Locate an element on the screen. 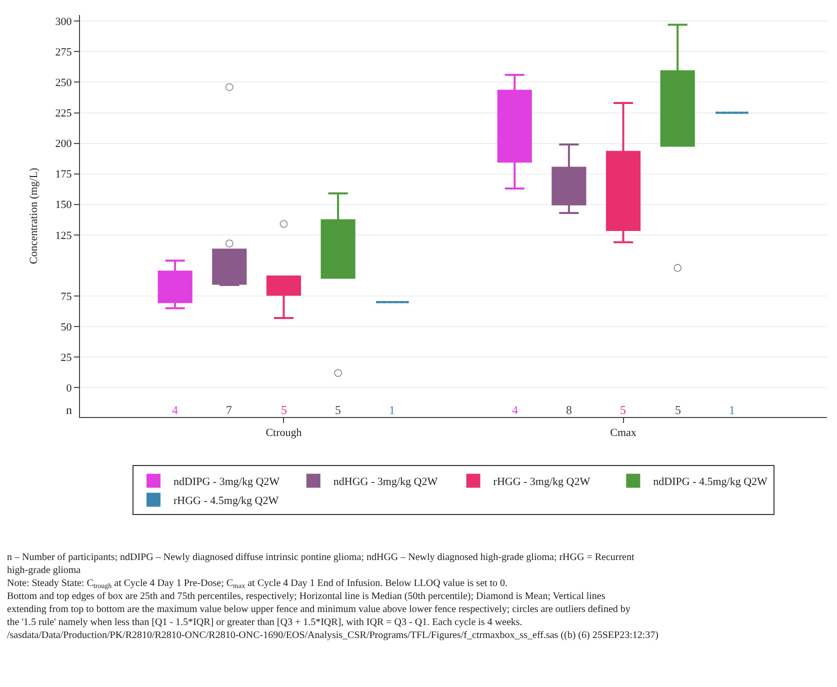 The height and width of the screenshot is (687, 837). y-axis-title: Concentration (mg/L) is located at coordinates (34, 216).